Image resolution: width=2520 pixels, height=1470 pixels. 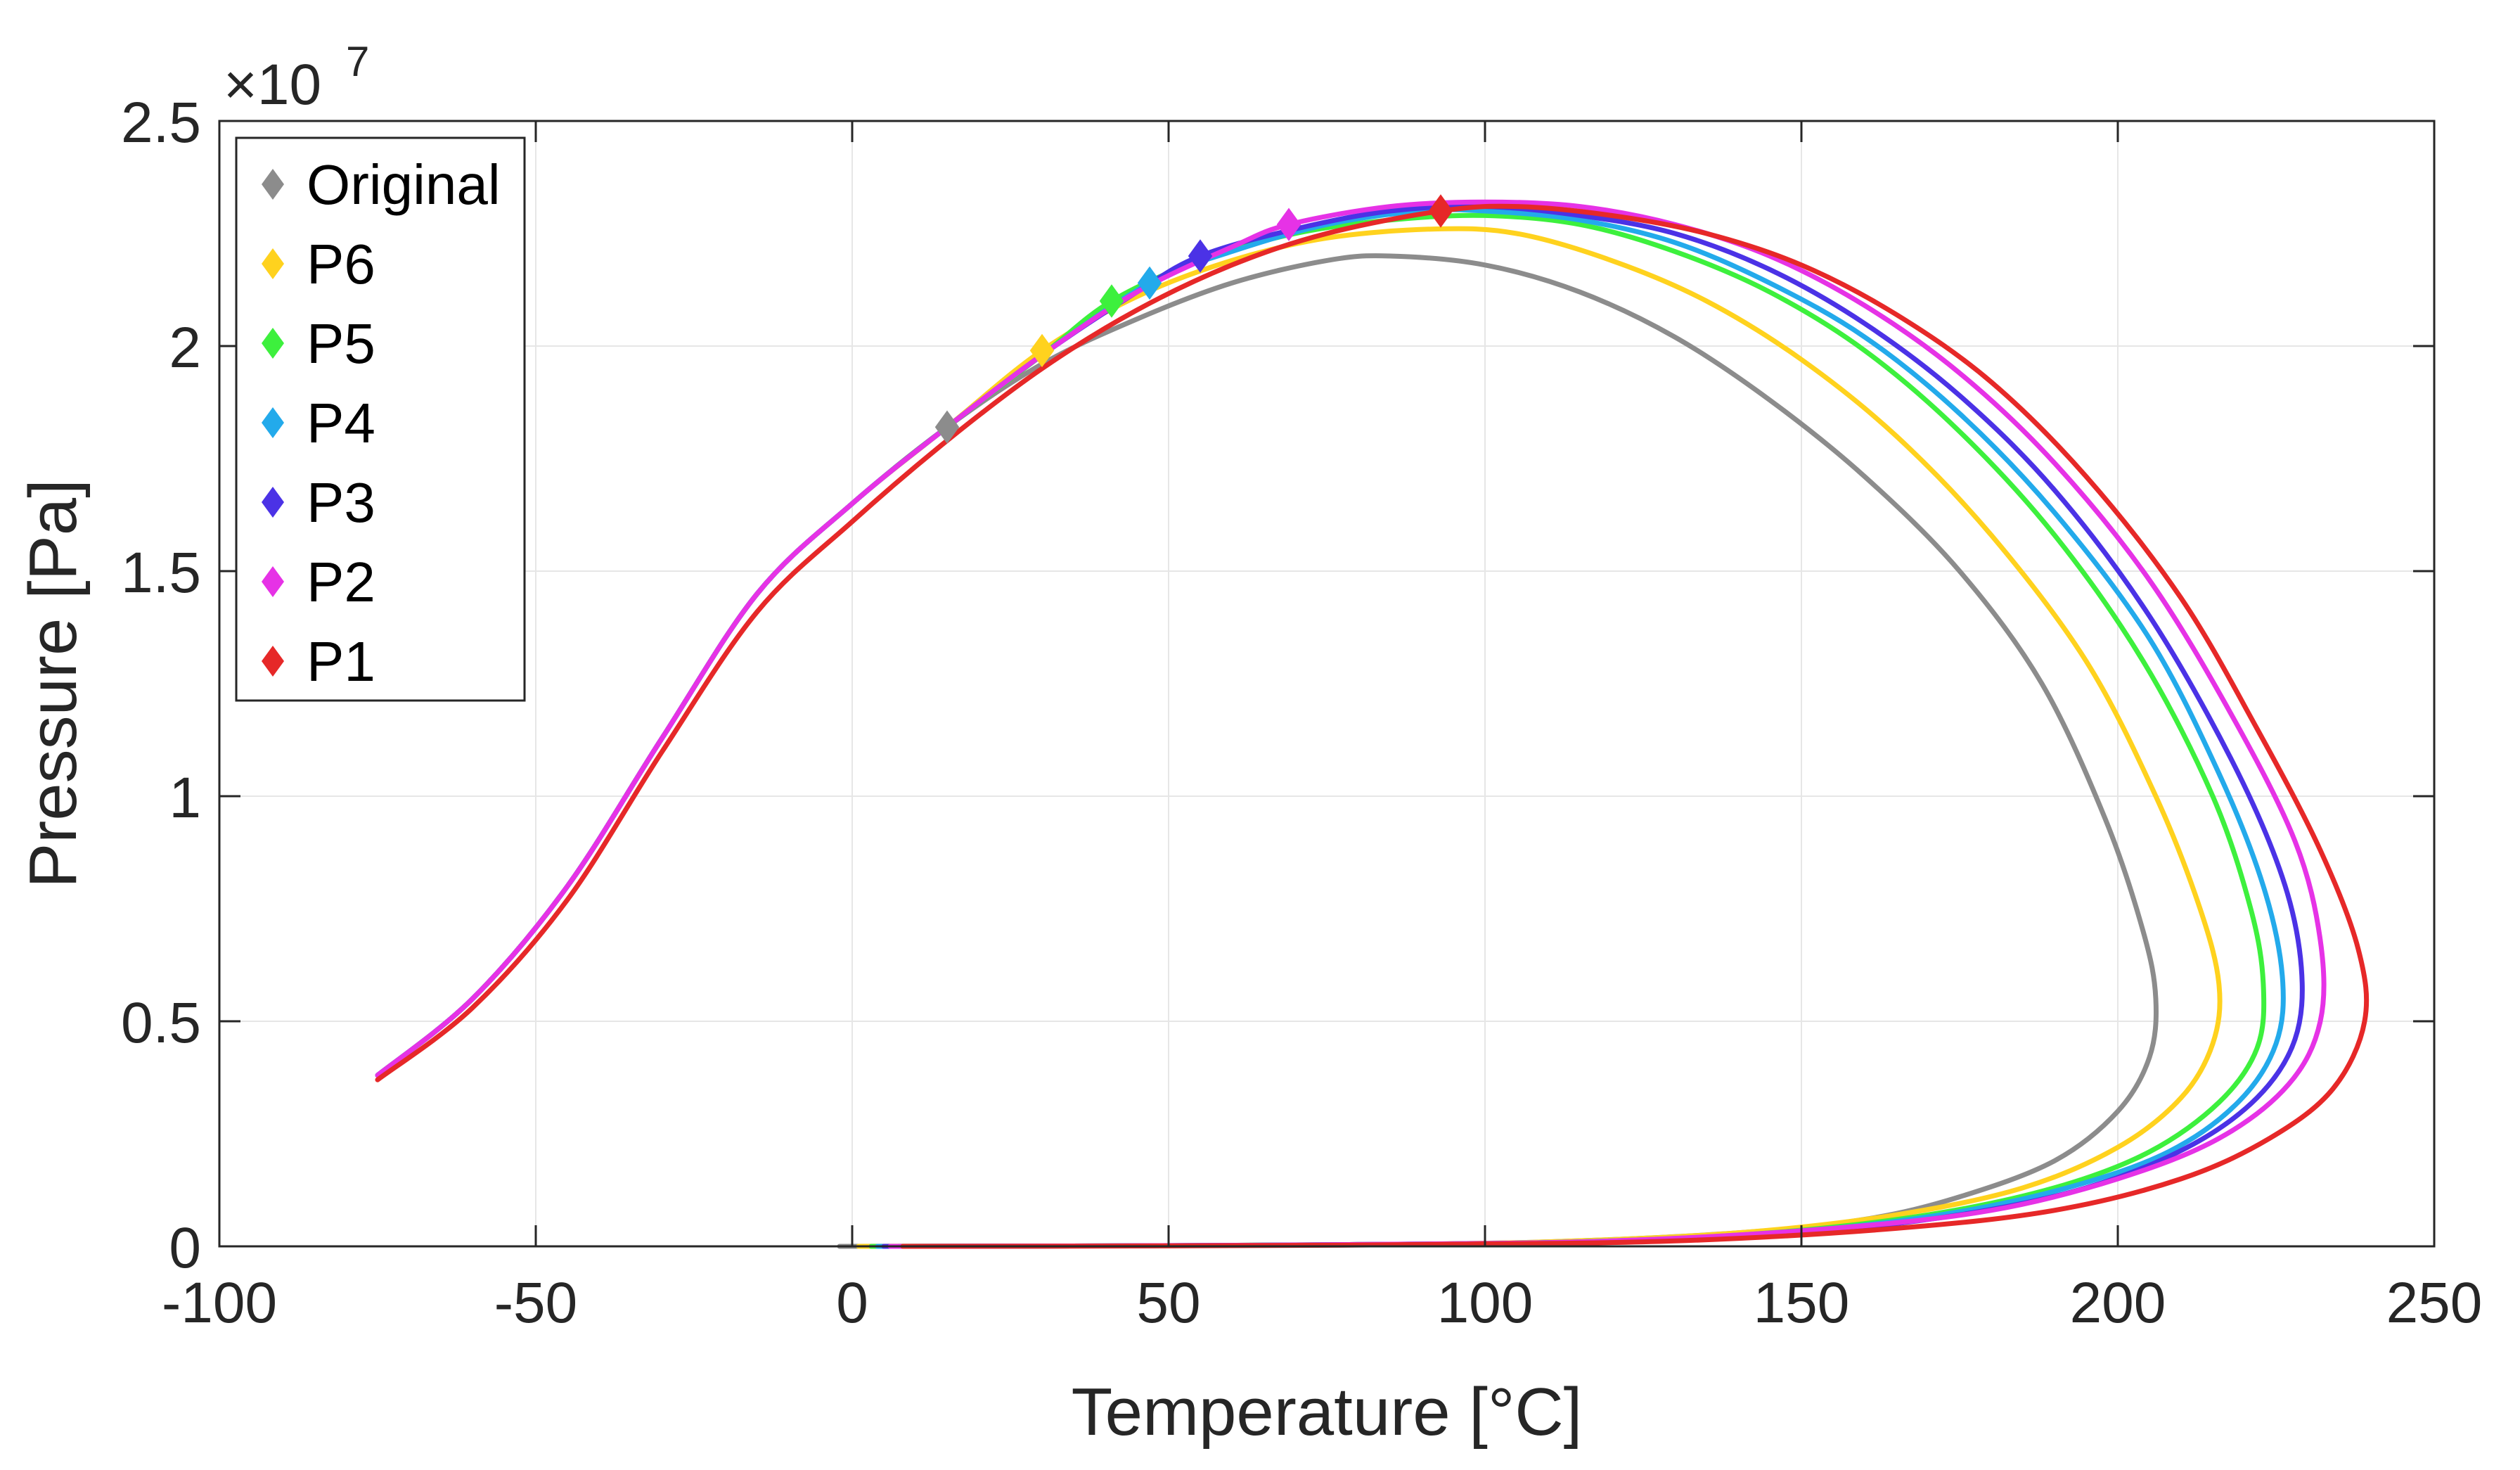 I want to click on y-axis-label: Pressure [Pa], so click(x=53, y=683).